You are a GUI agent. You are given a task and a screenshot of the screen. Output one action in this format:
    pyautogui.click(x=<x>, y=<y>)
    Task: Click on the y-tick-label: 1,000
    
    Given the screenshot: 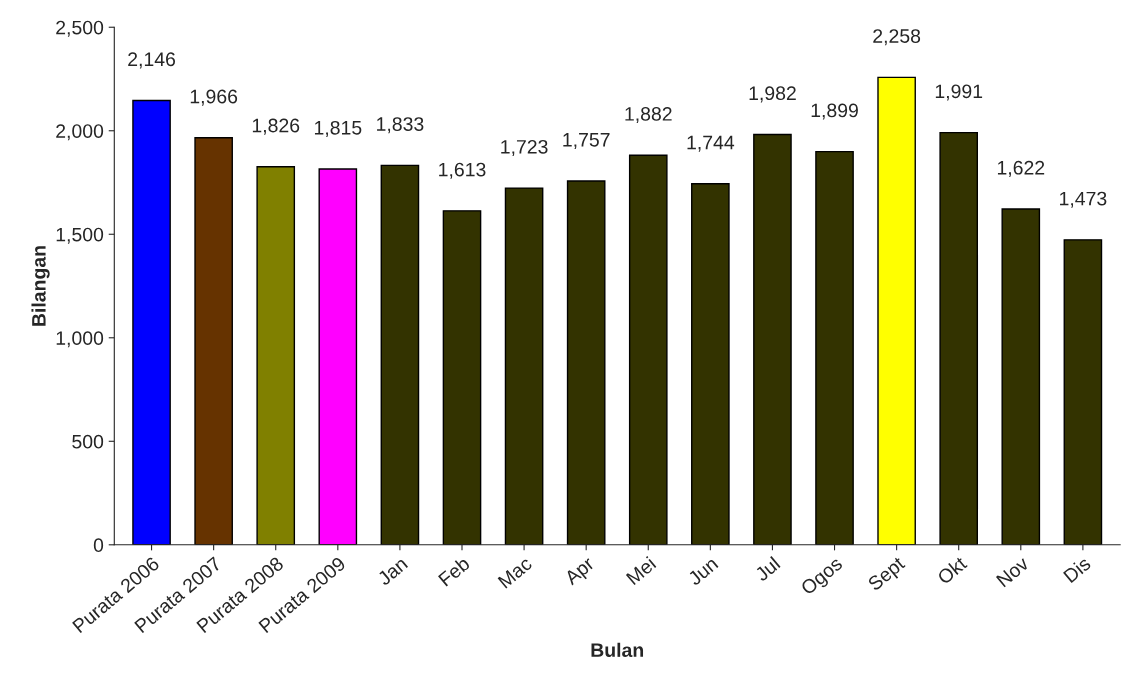 What is the action you would take?
    pyautogui.click(x=80, y=339)
    